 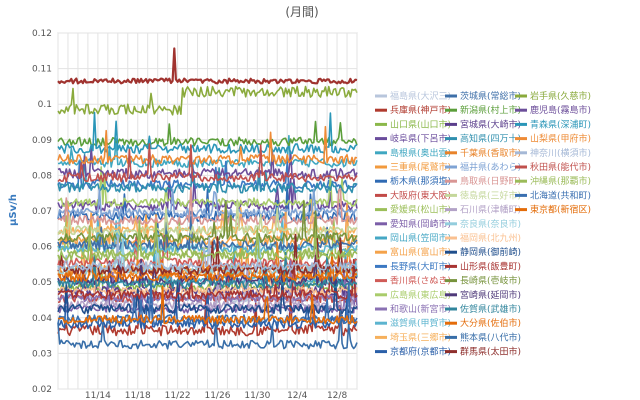 What do you see at coordinates (42, 34) in the screenshot?
I see `y-tick-label: 0.12` at bounding box center [42, 34].